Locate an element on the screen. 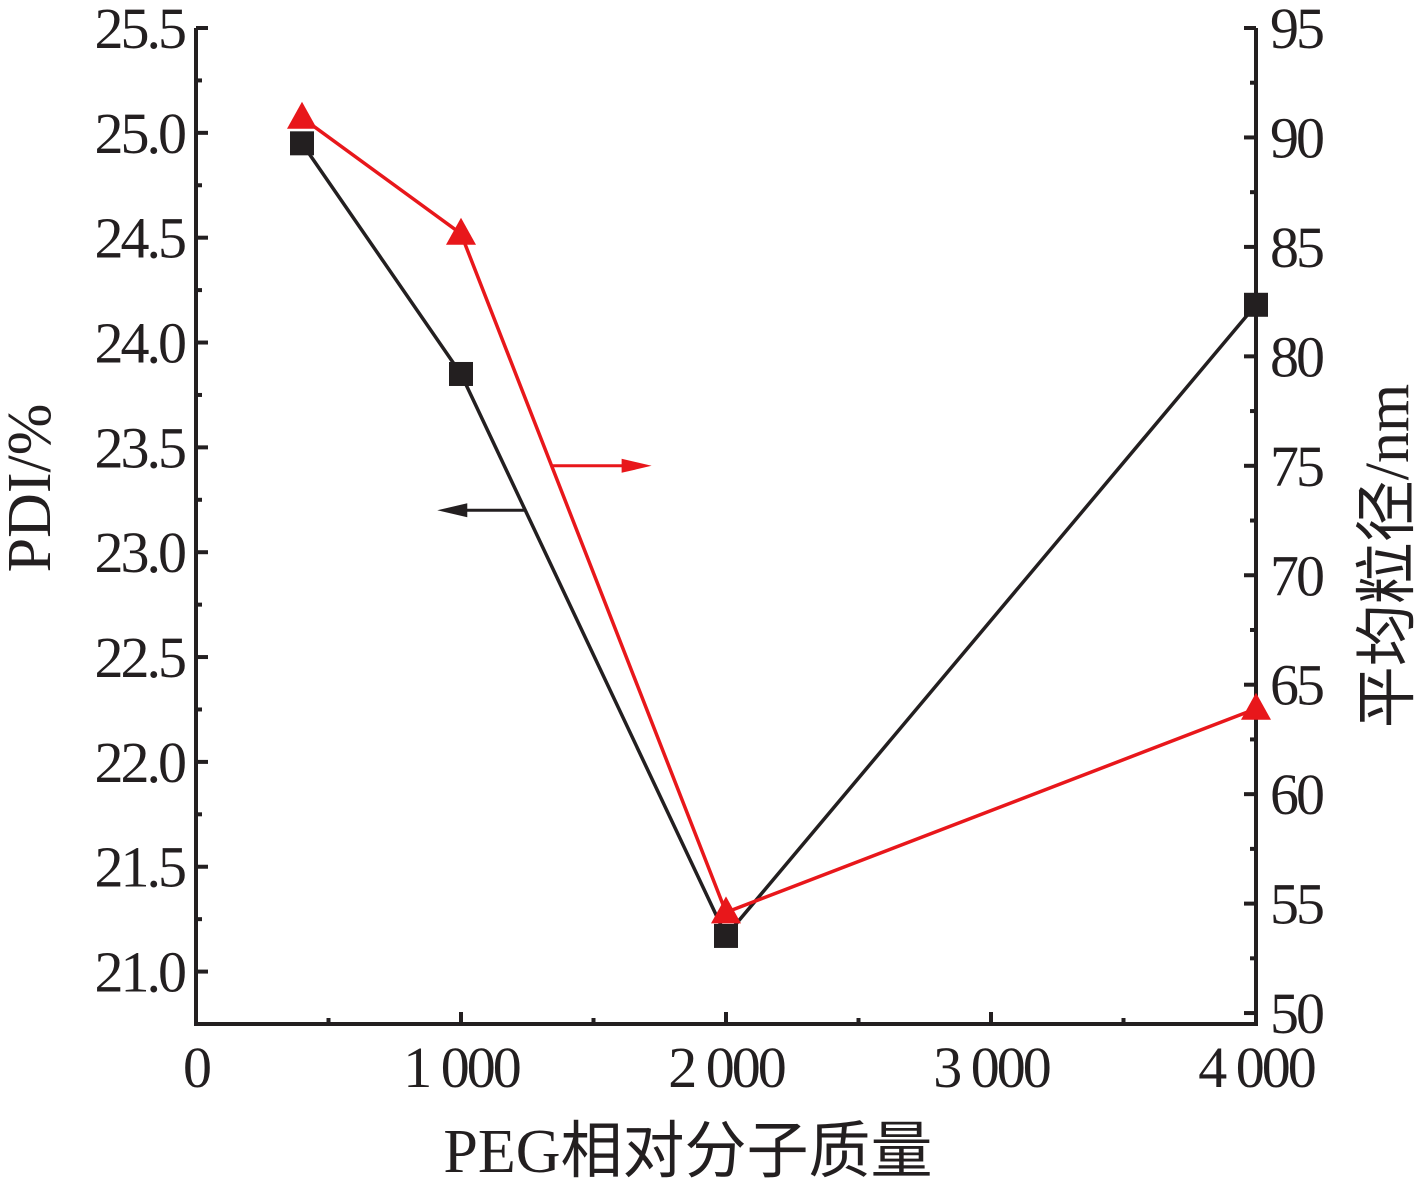  y-right-tick-label: 65 is located at coordinates (1296, 685).